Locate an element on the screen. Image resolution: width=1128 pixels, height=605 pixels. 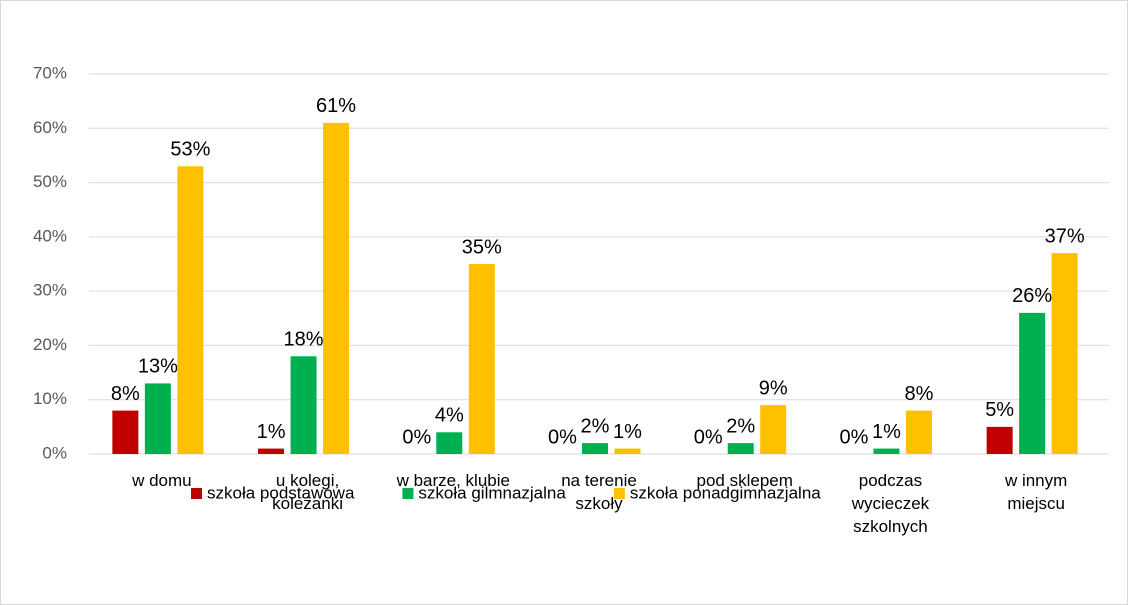
x-tick-label: w innym miejscu is located at coordinates (1036, 492).